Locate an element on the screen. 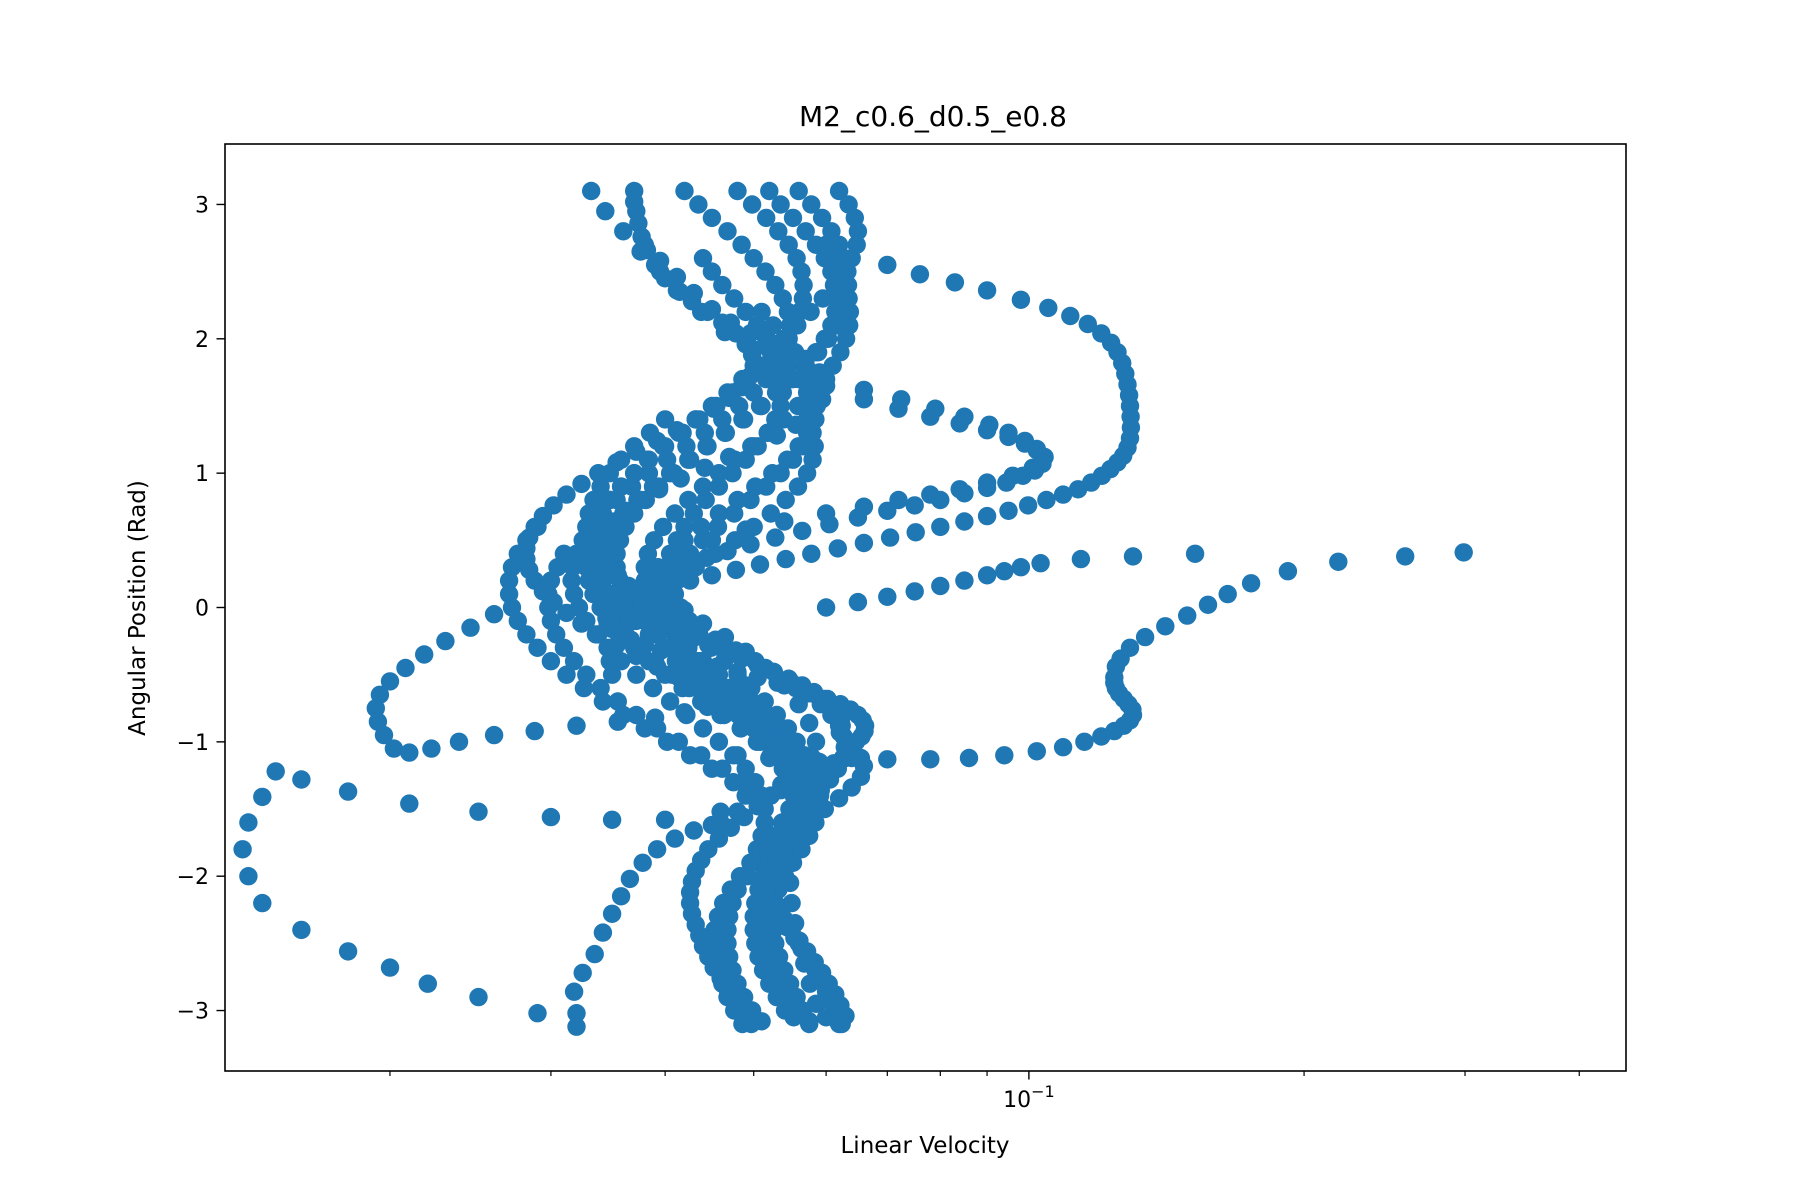 Image resolution: width=1800 pixels, height=1200 pixels. x-tick-label: 10−1 is located at coordinates (1029, 1097).